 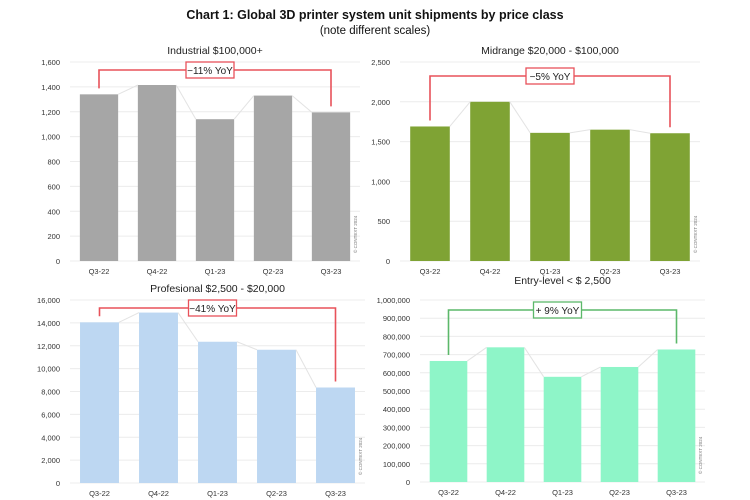 I want to click on y-tick-label: 600,000, so click(x=396, y=373).